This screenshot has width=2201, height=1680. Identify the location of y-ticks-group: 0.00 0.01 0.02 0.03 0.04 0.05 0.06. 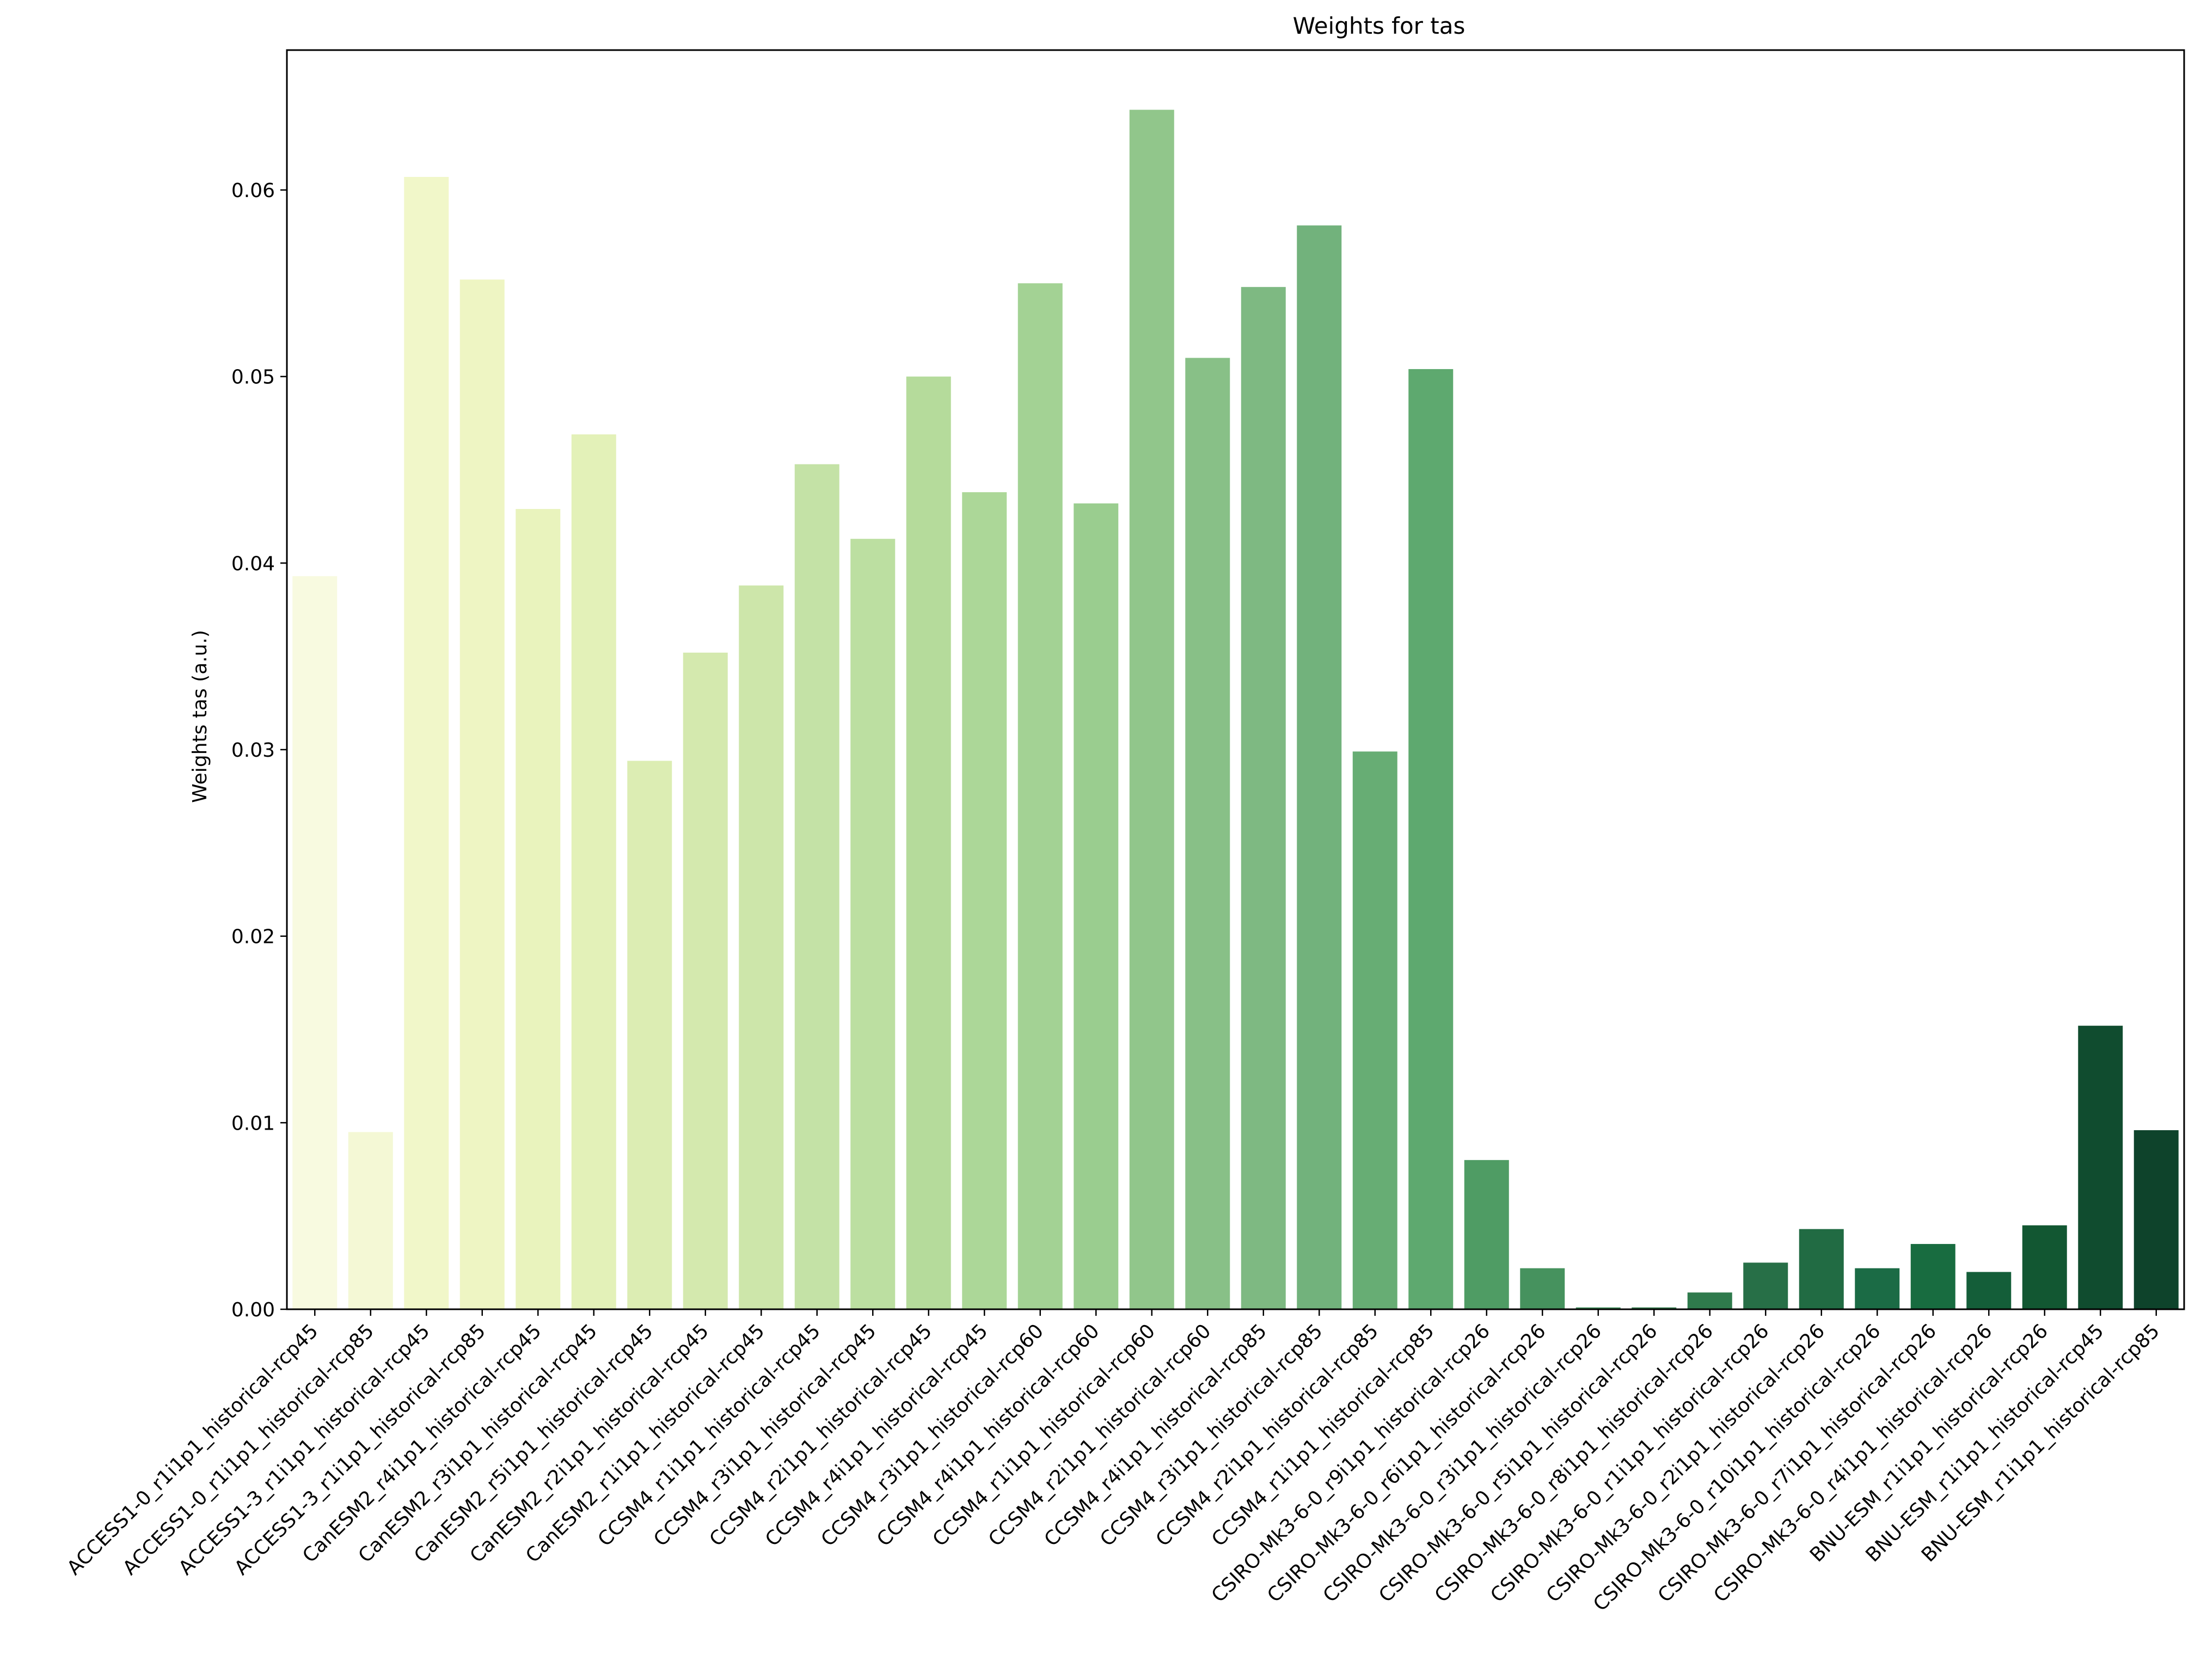
(259, 750).